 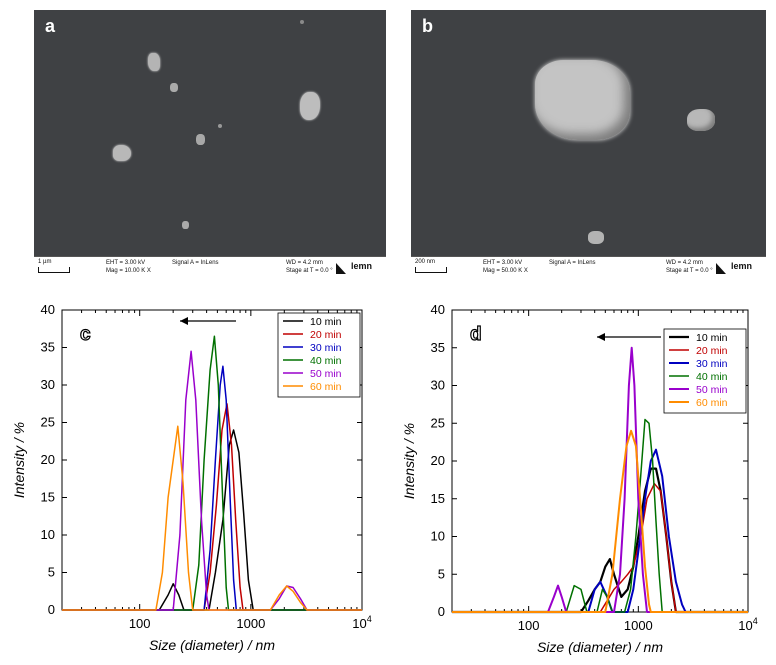 I want to click on mag-text: Mag = 10.00 K X, so click(x=128, y=271).